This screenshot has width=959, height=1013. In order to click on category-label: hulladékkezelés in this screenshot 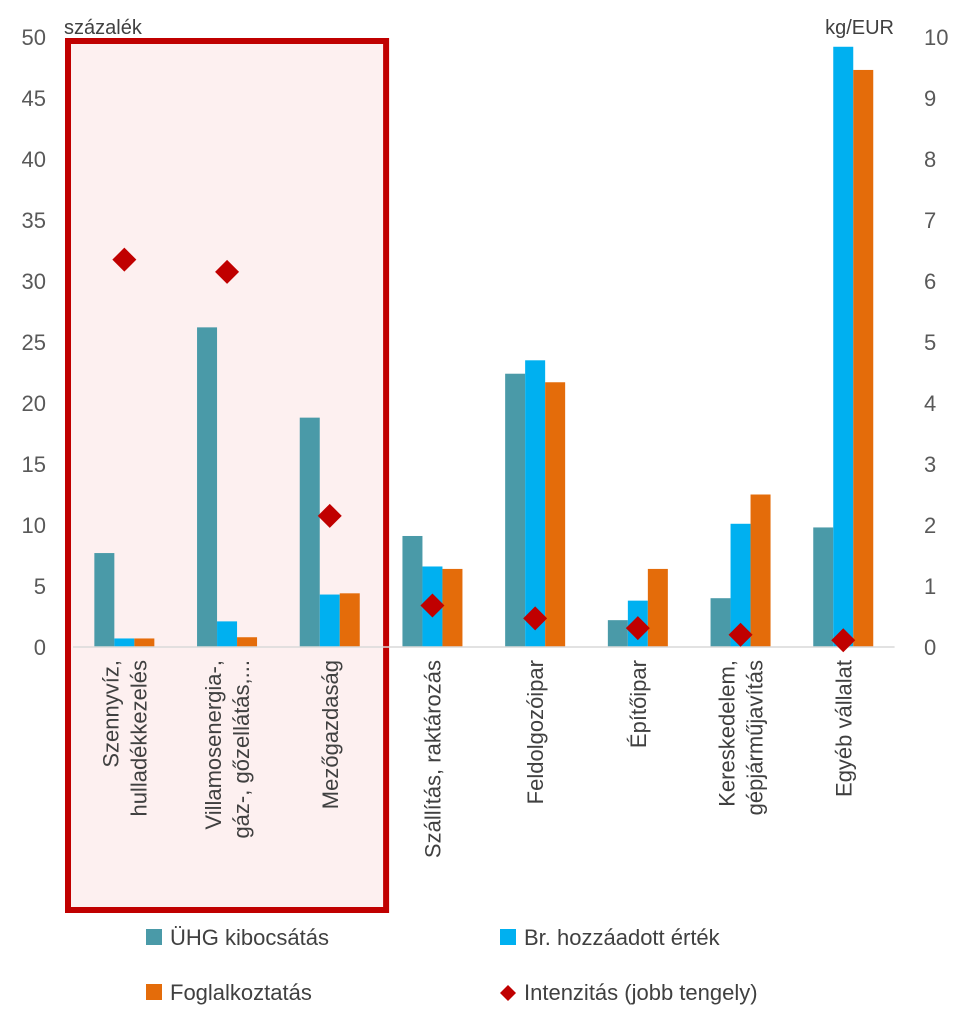, I will do `click(138, 738)`.